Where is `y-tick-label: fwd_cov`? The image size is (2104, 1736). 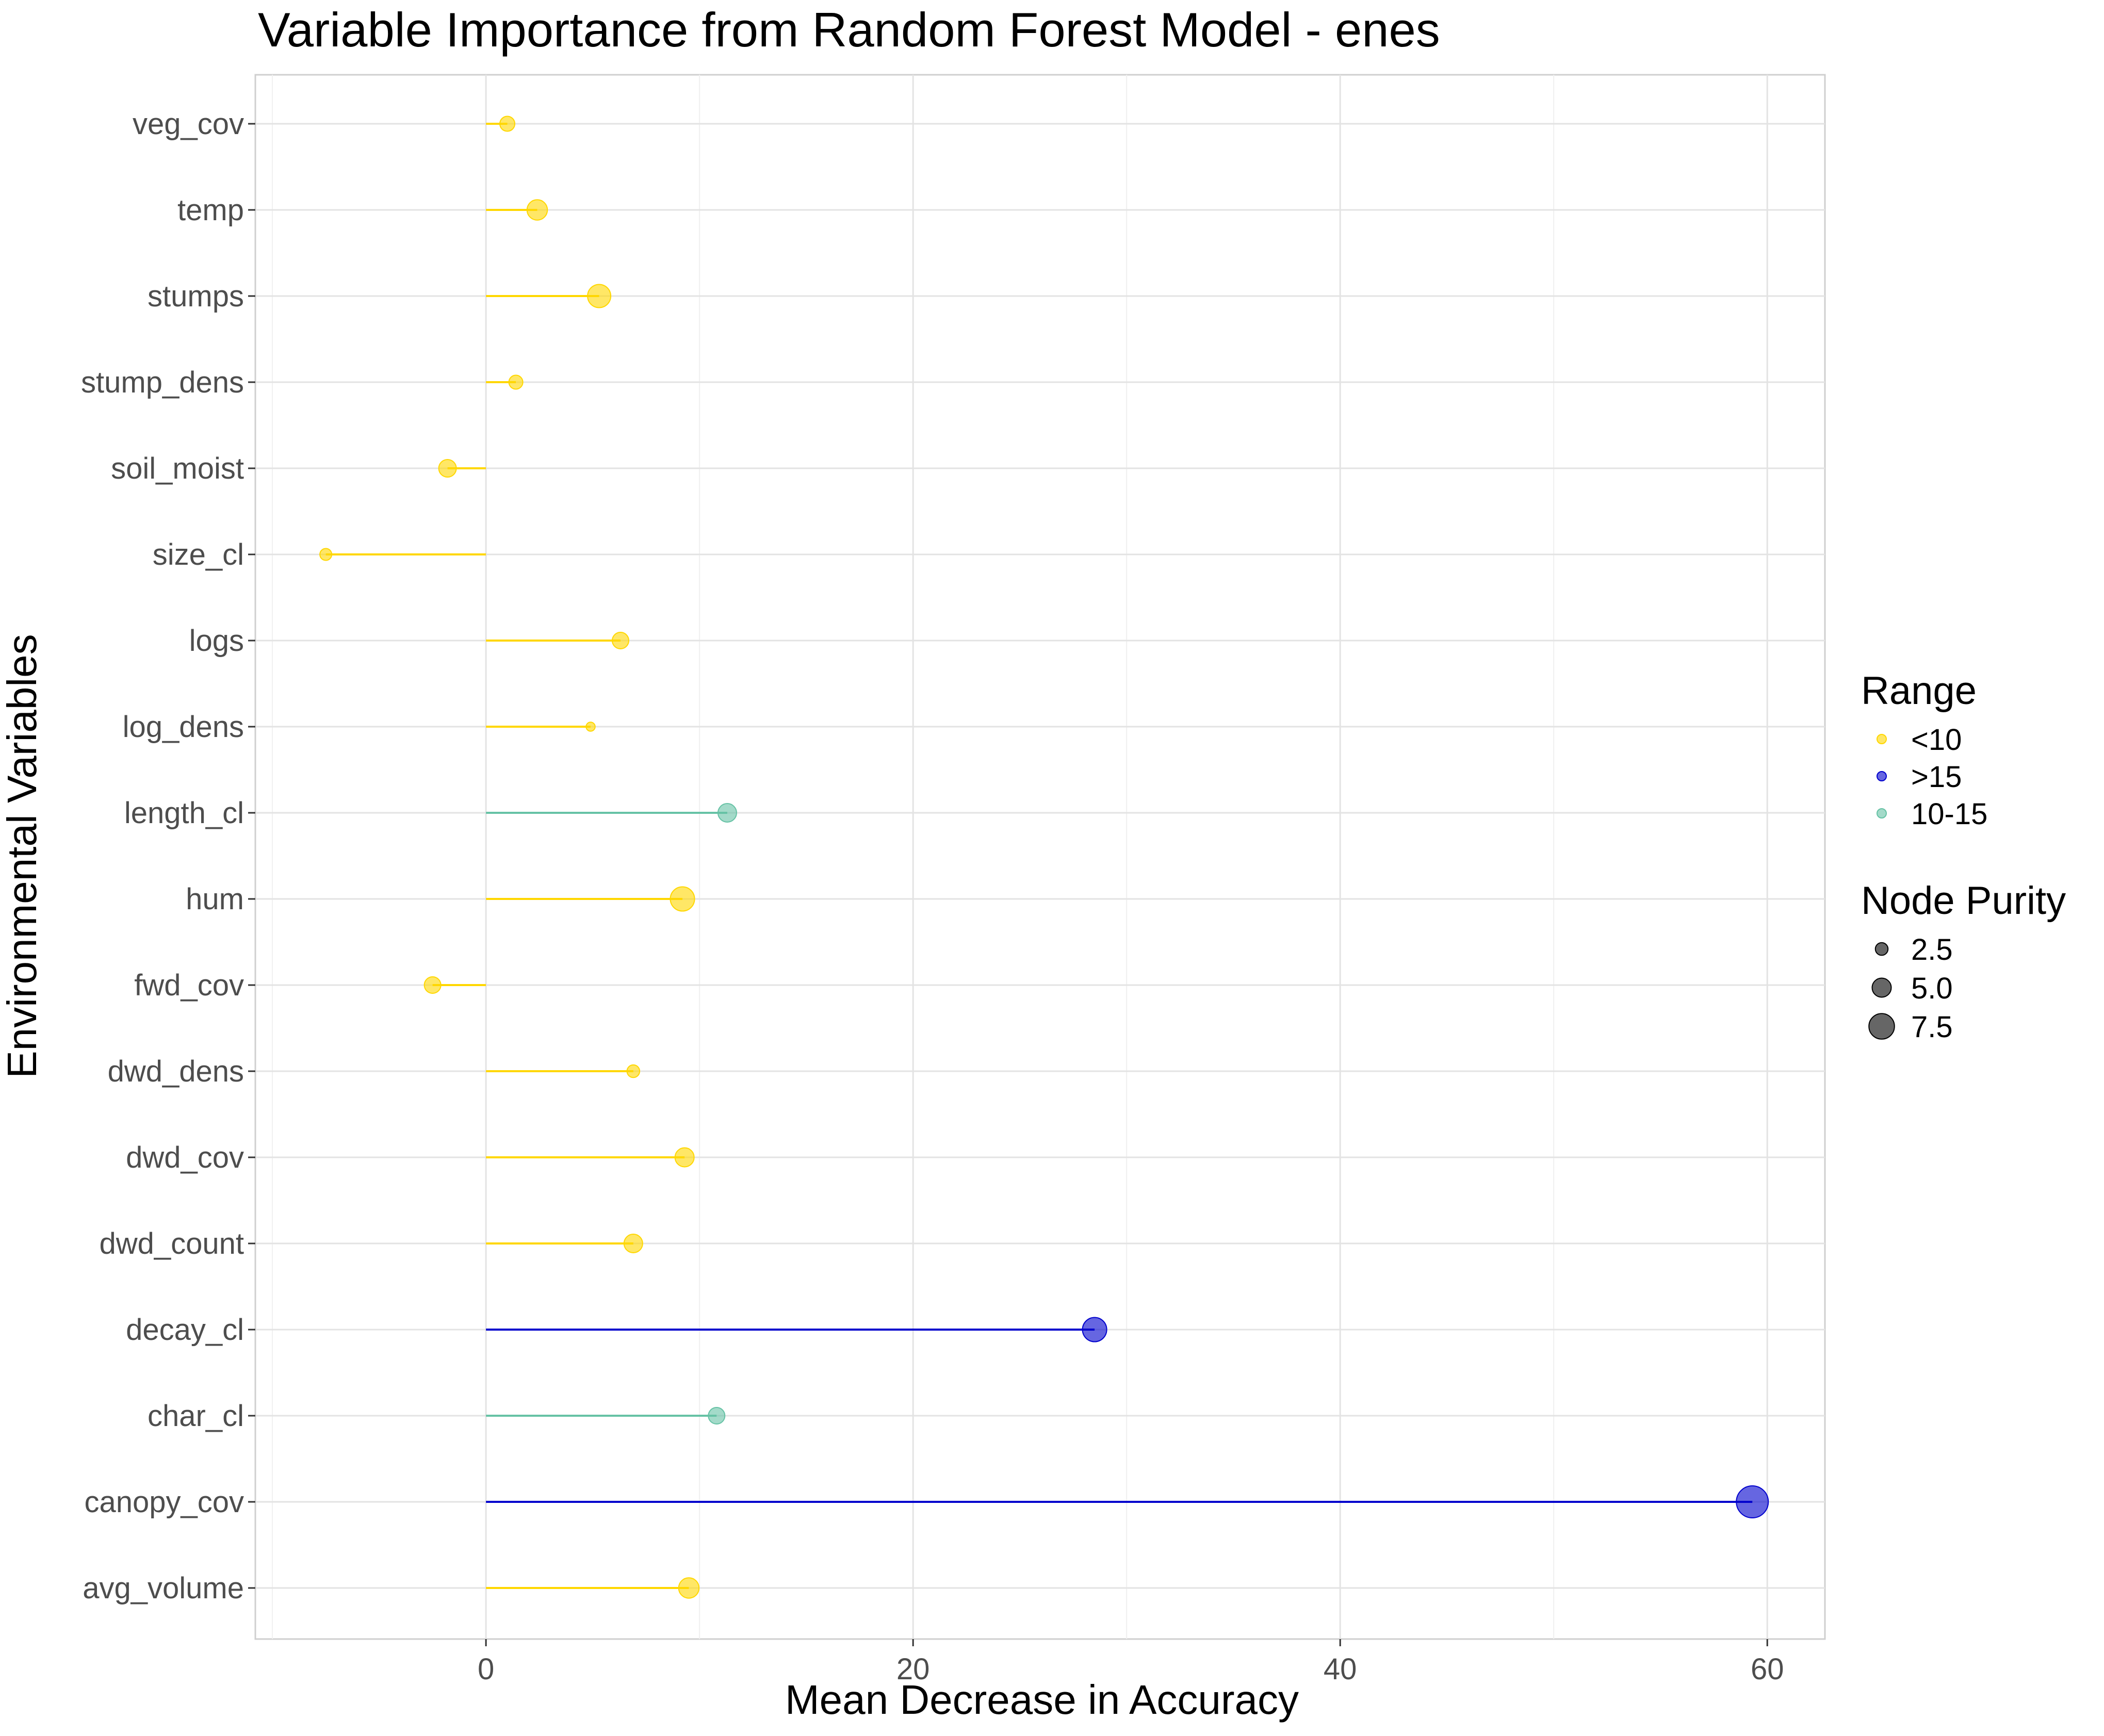
y-tick-label: fwd_cov is located at coordinates (189, 985).